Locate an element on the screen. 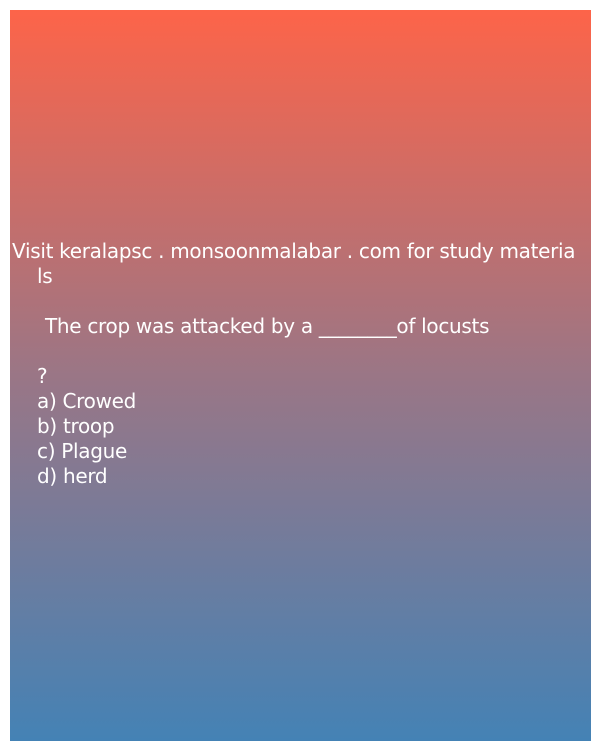 The height and width of the screenshot is (750, 600). option-a: a) Crowed is located at coordinates (87, 401).